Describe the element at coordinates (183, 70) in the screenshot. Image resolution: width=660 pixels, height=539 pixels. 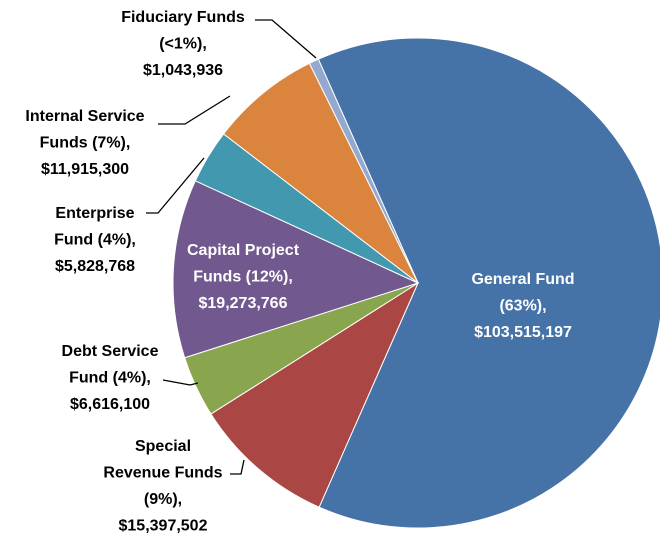
I see `value-label: $1,043,936` at that location.